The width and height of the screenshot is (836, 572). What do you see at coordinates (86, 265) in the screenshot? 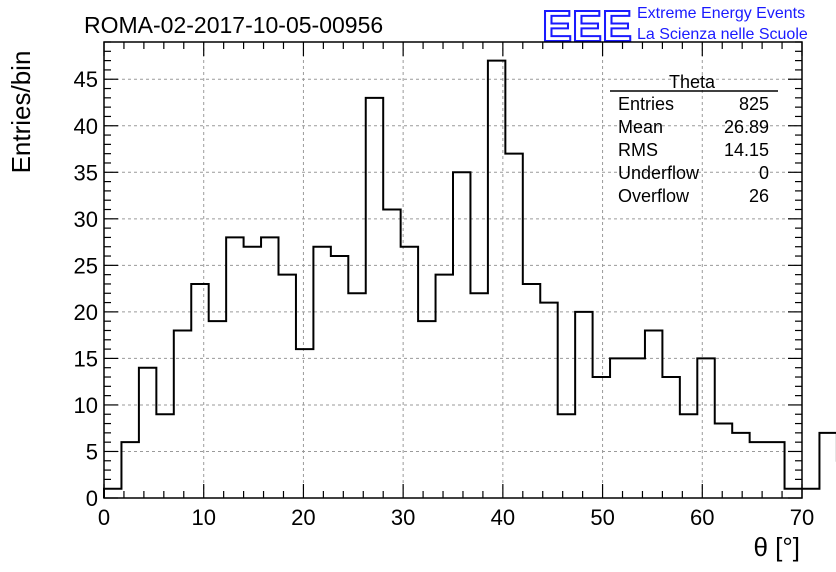
I see `y-tick-label: 25` at bounding box center [86, 265].